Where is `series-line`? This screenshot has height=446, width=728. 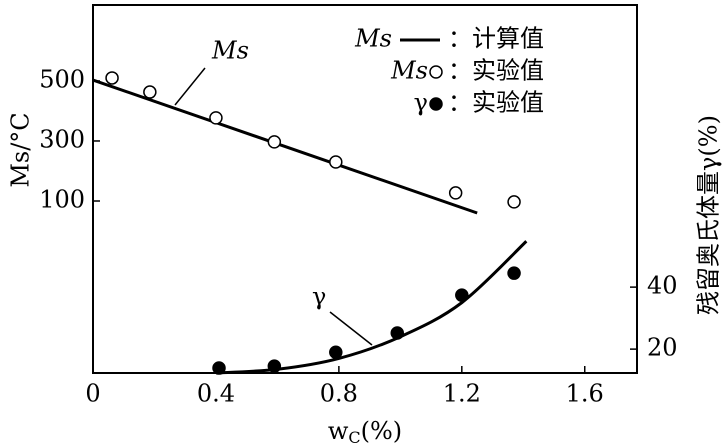
series-line is located at coordinates (371, 307).